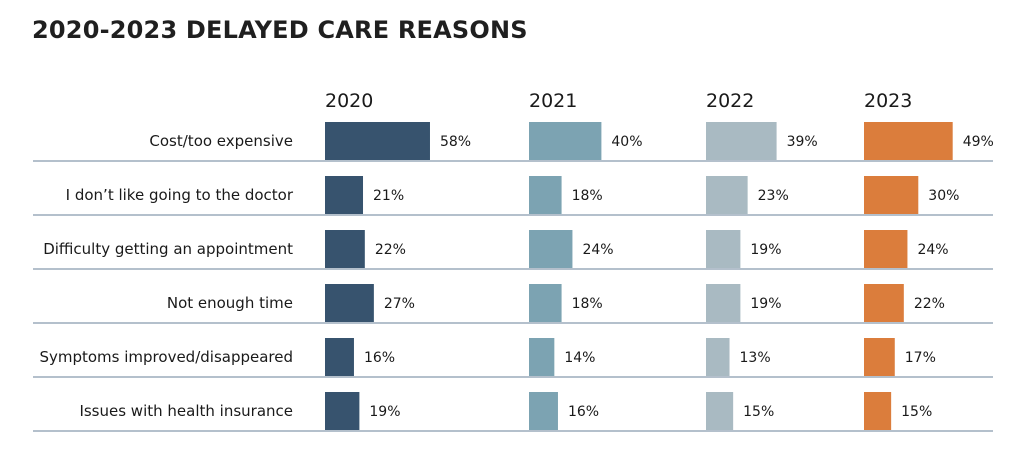  I want to click on data-label-2022: 13%, so click(755, 358).